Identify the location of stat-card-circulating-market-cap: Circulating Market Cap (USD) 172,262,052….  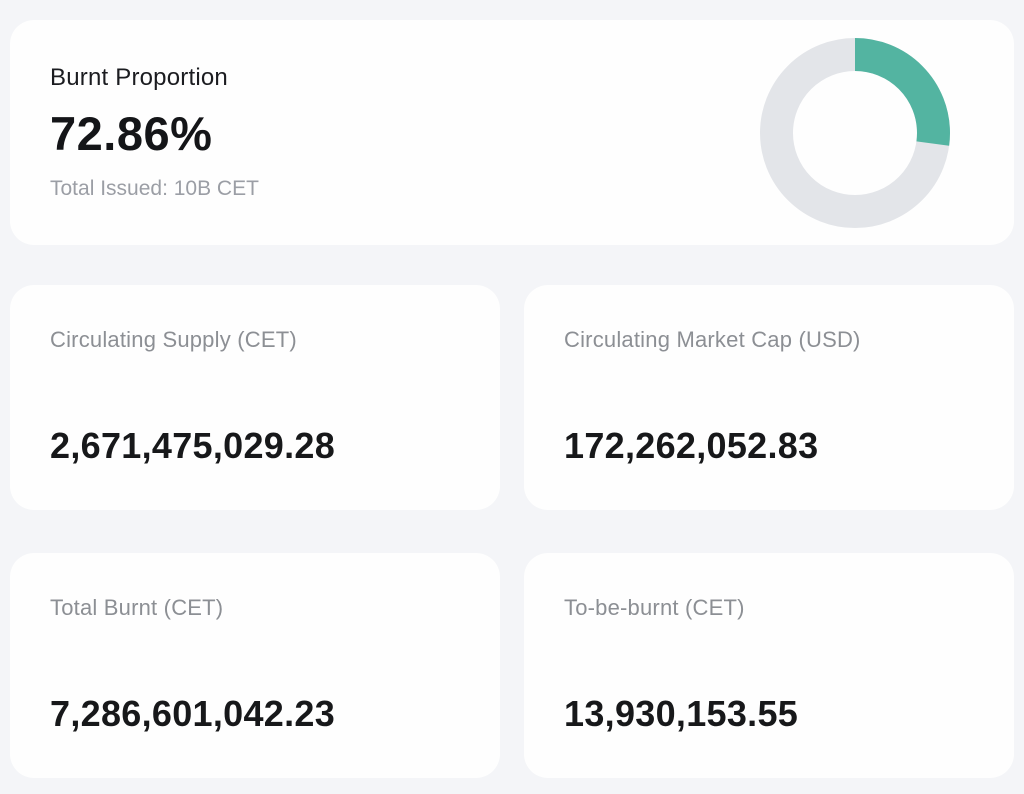
(769, 397).